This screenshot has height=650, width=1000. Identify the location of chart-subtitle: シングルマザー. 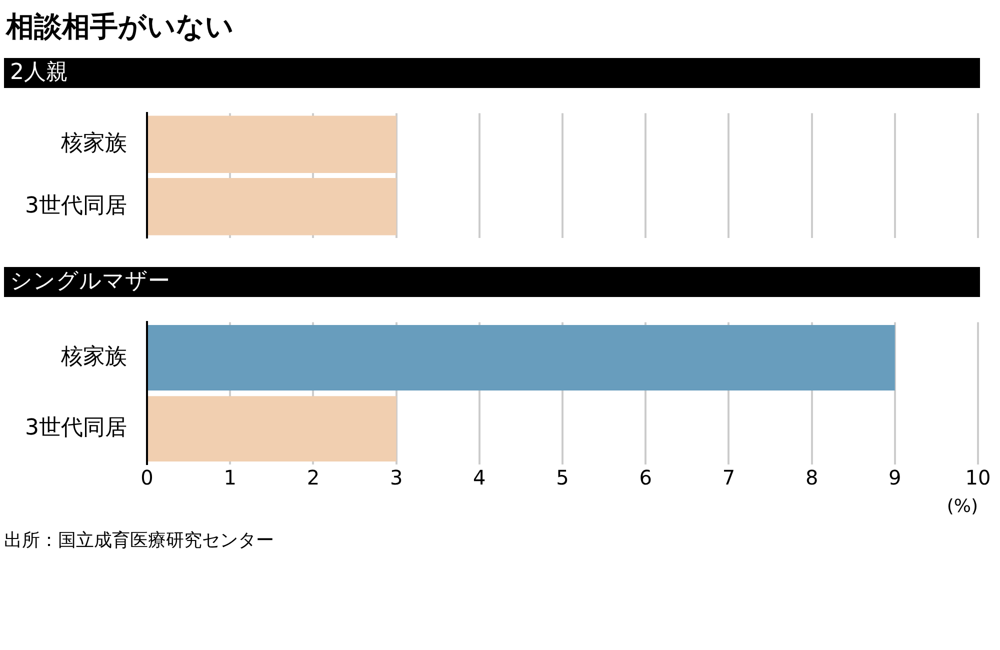
(492, 282).